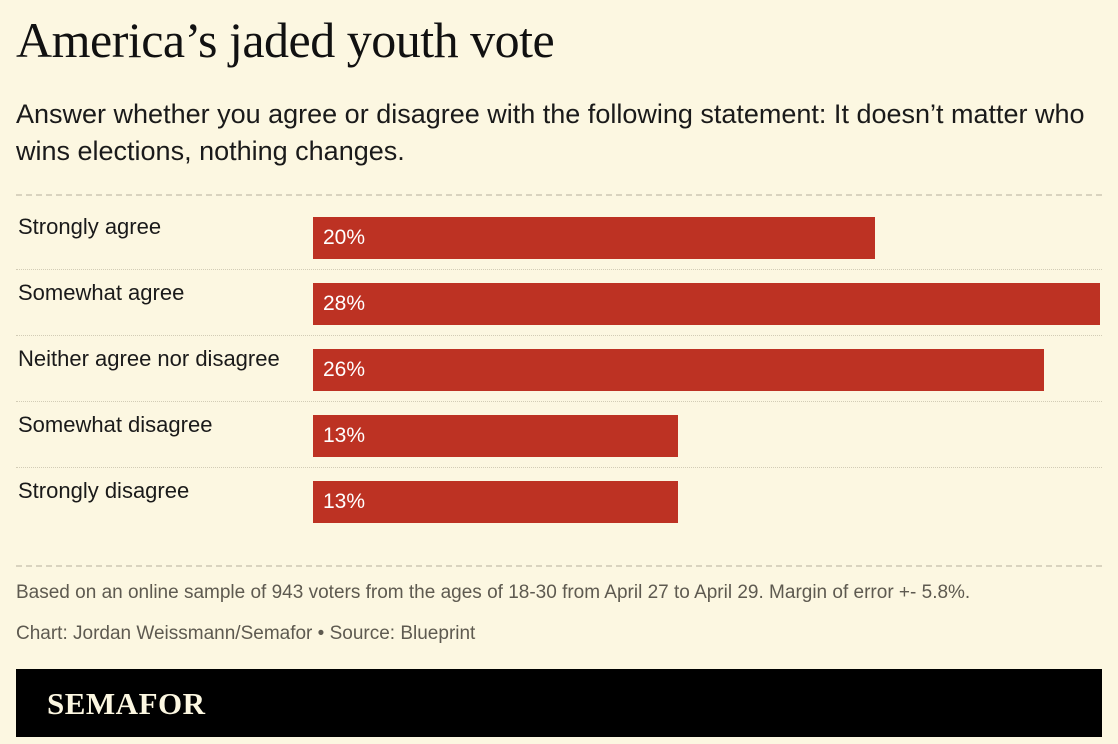 This screenshot has height=744, width=1118. What do you see at coordinates (149, 358) in the screenshot?
I see `category-label: Neither agree nor disagree` at bounding box center [149, 358].